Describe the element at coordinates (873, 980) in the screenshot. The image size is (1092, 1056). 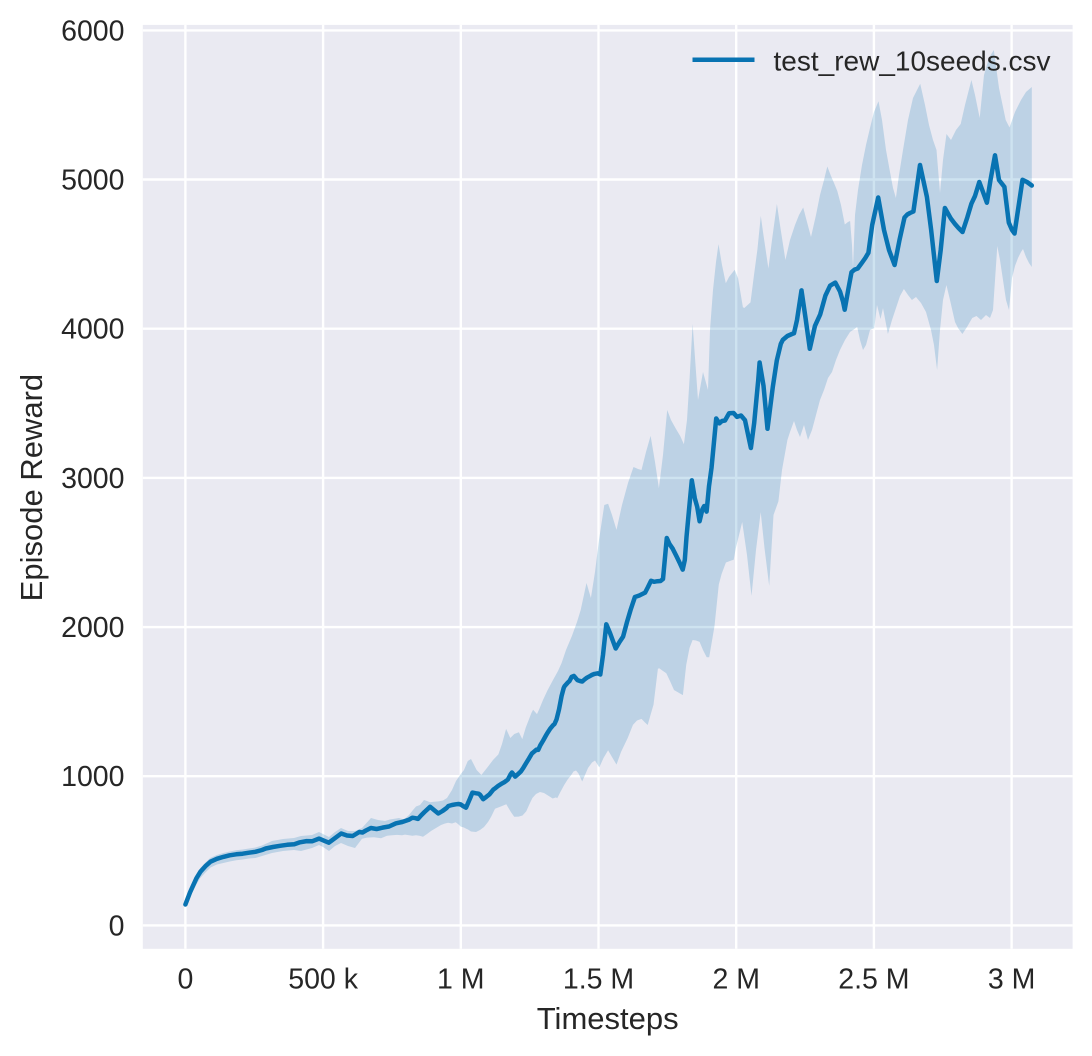
I see `svg-text: 2.5 M` at that location.